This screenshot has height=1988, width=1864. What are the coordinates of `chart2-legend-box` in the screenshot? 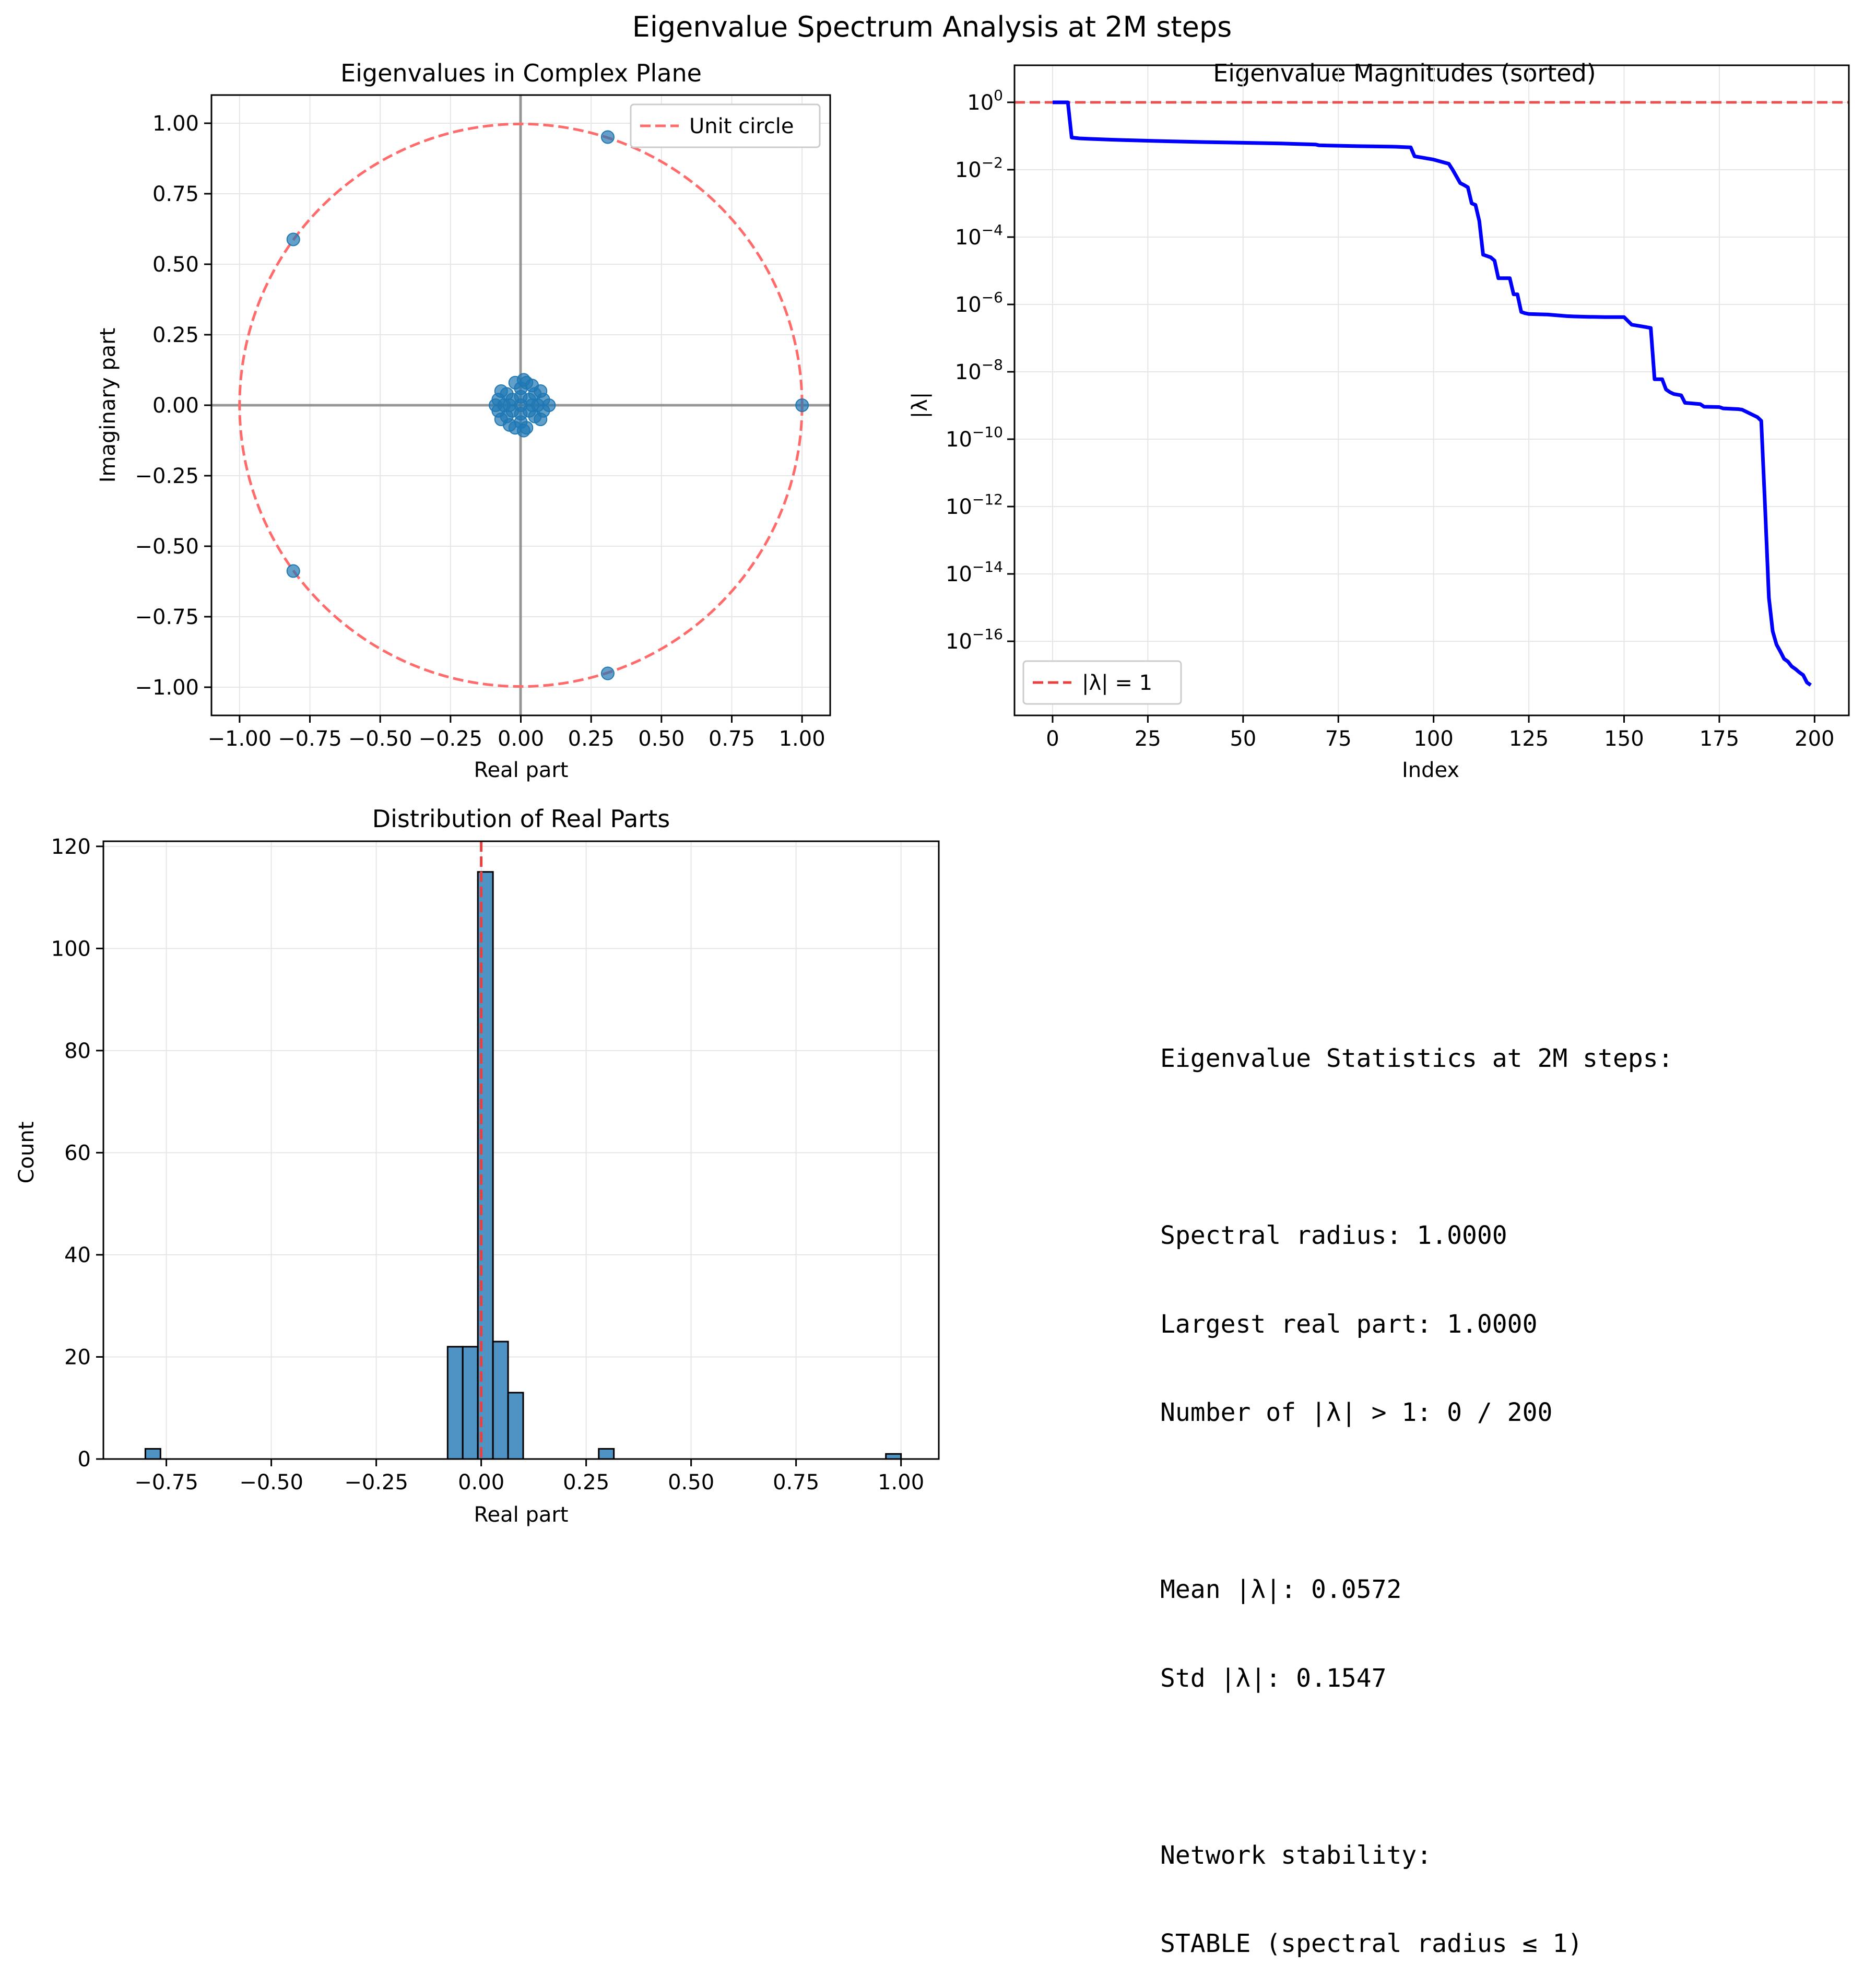 It's located at (1102, 682).